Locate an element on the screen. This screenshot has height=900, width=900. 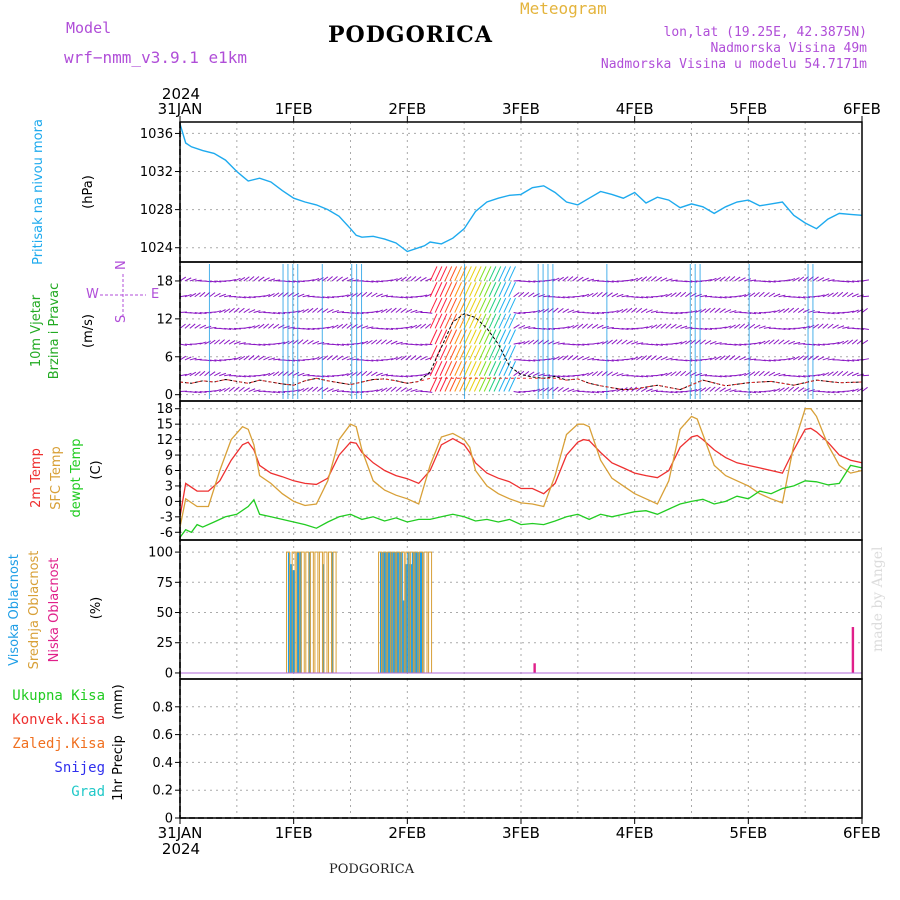
y-tick-label: -6 is located at coordinates (166, 533).